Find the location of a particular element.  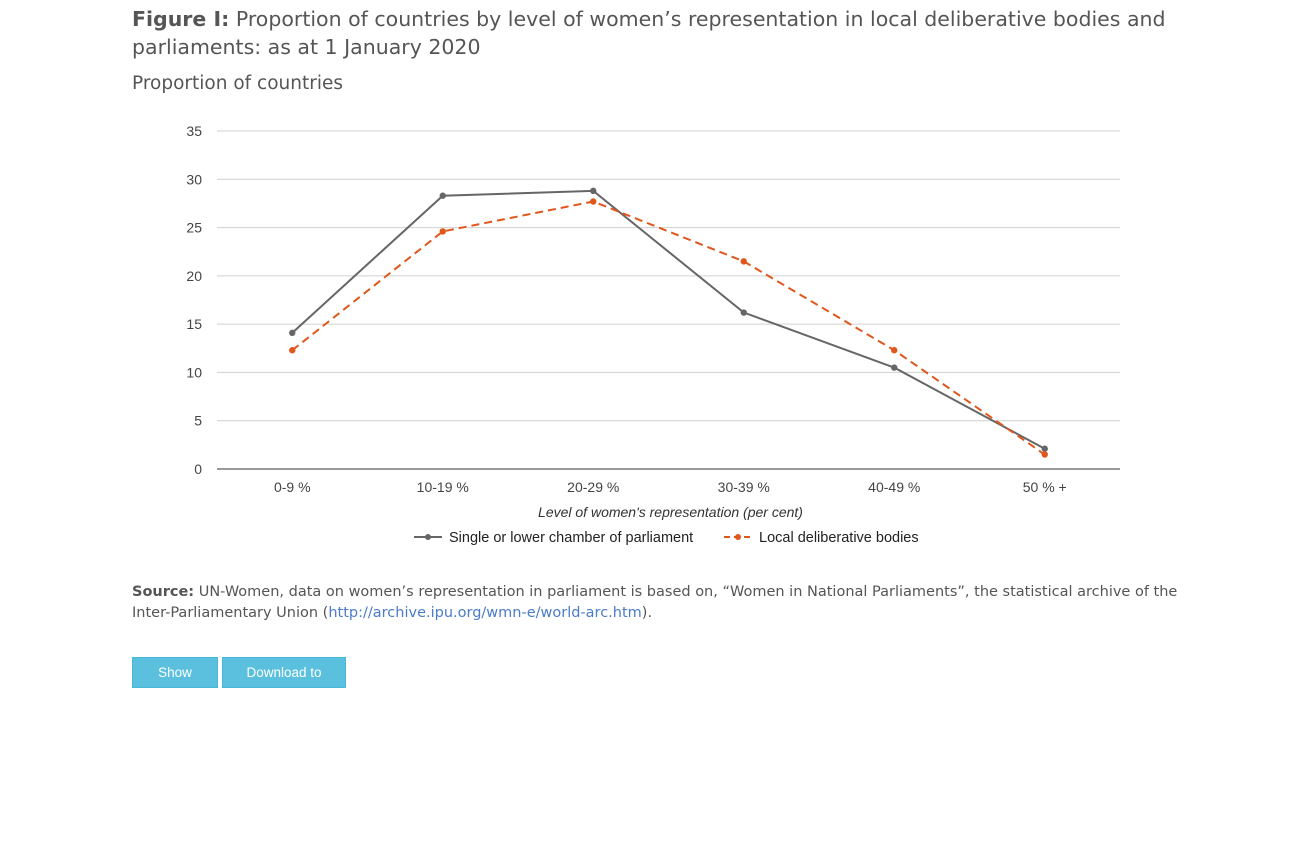

y-tick-label: 15 is located at coordinates (194, 324).